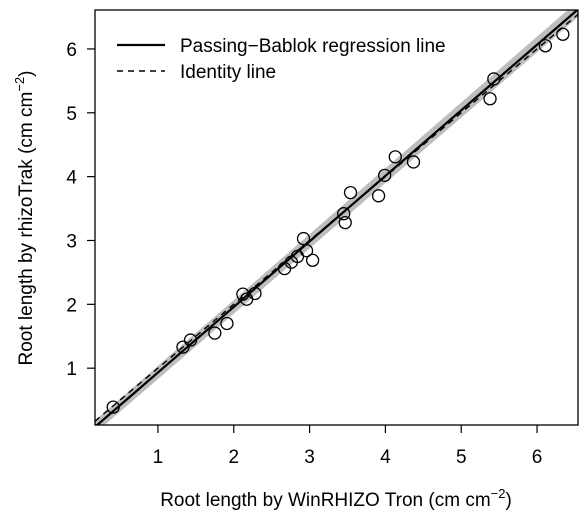 Image resolution: width=581 pixels, height=524 pixels. I want to click on x-label-text: Root length by WinRHIZO Tron (cm cm, so click(325, 500).